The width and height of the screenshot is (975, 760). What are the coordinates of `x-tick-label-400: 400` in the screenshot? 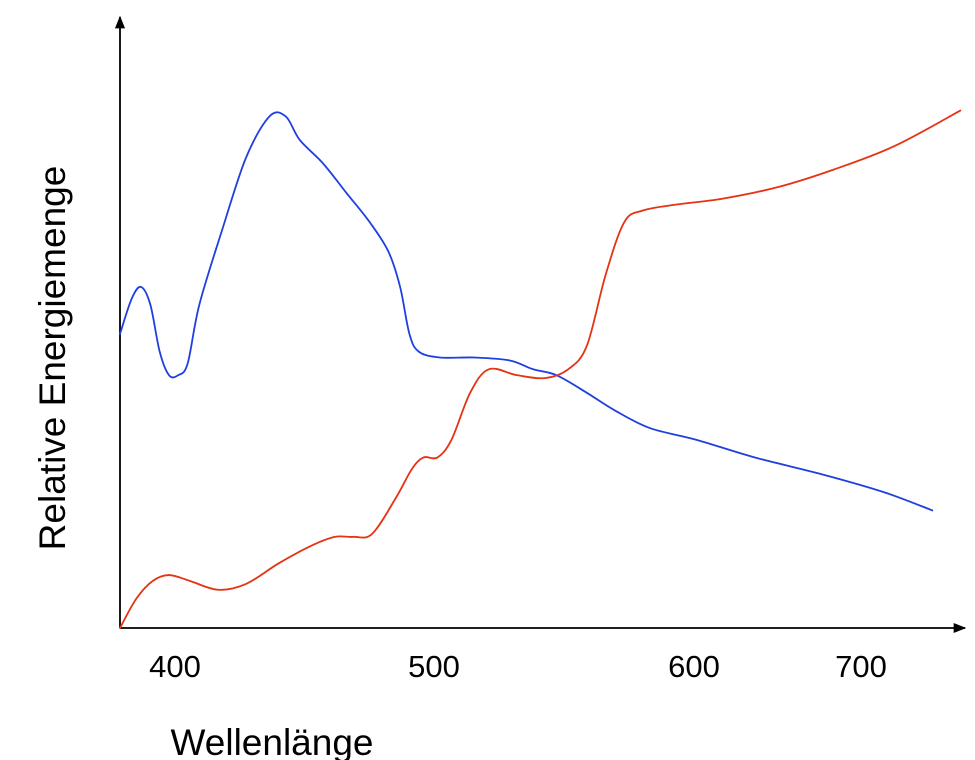 It's located at (175, 666).